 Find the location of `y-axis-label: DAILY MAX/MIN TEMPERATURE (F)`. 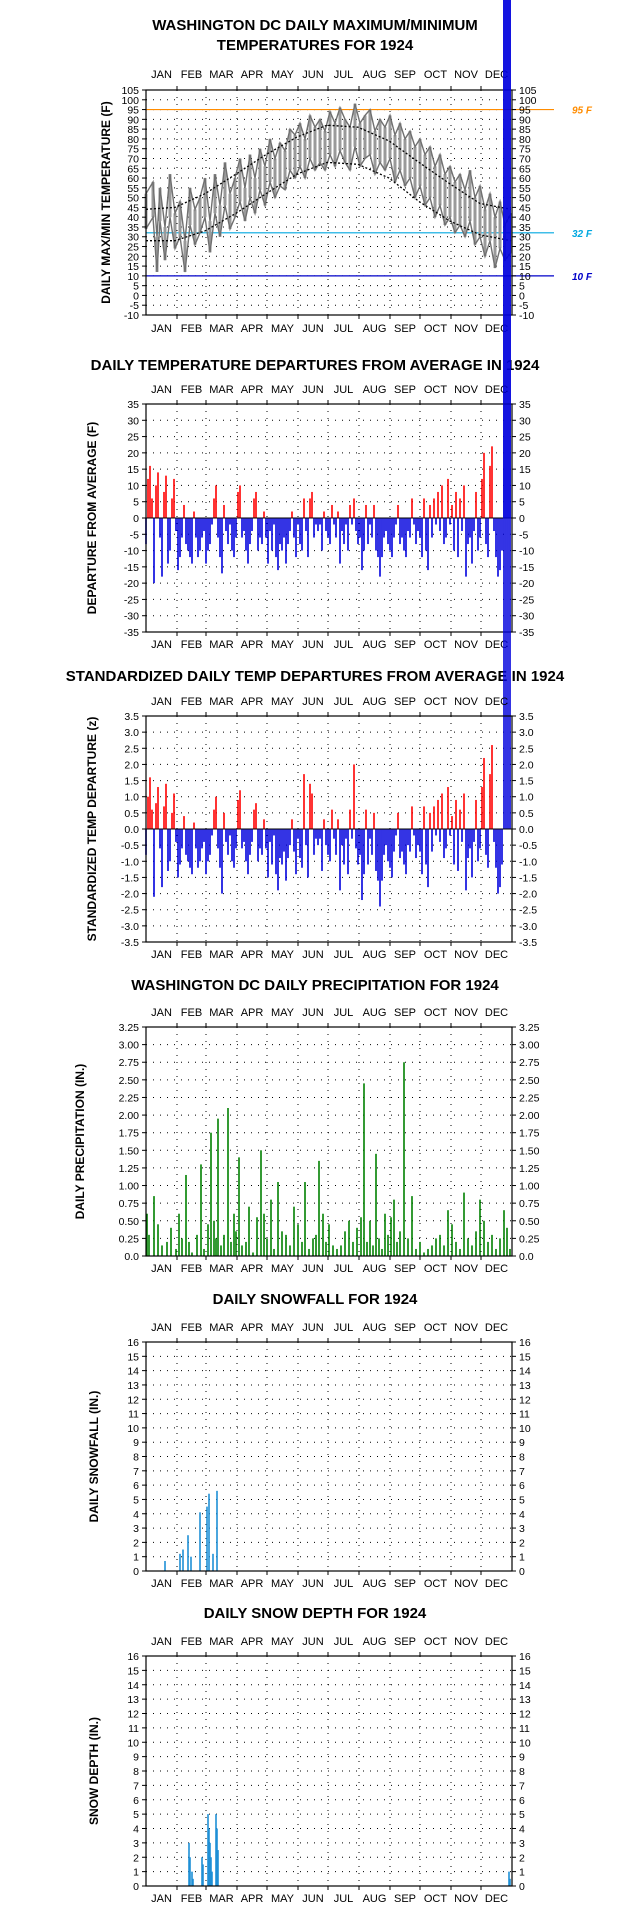

y-axis-label: DAILY MAX/MIN TEMPERATURE (F) is located at coordinates (106, 202).